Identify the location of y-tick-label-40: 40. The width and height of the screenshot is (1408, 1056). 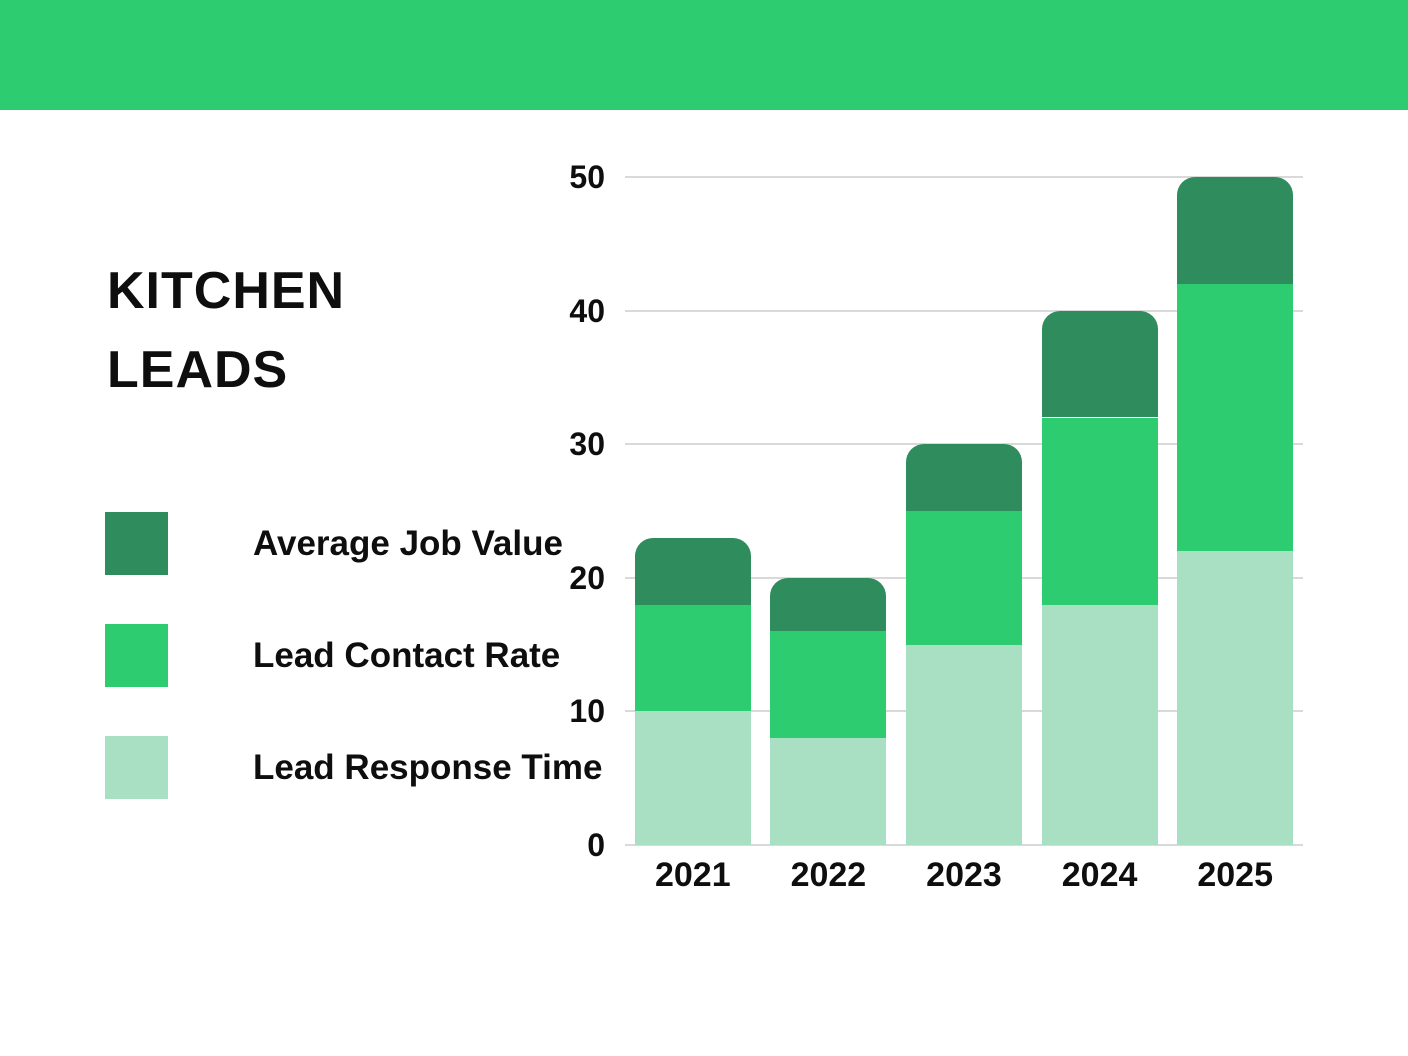
(587, 310).